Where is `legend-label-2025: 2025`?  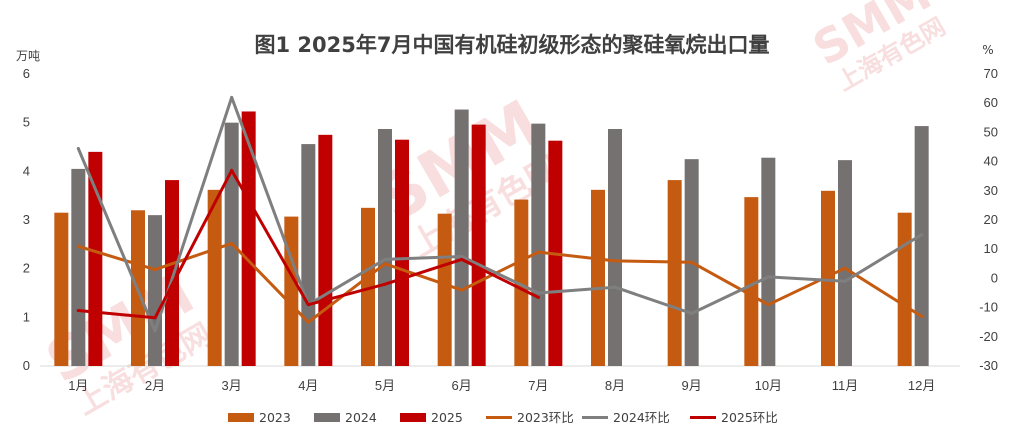 legend-label-2025: 2025 is located at coordinates (447, 417).